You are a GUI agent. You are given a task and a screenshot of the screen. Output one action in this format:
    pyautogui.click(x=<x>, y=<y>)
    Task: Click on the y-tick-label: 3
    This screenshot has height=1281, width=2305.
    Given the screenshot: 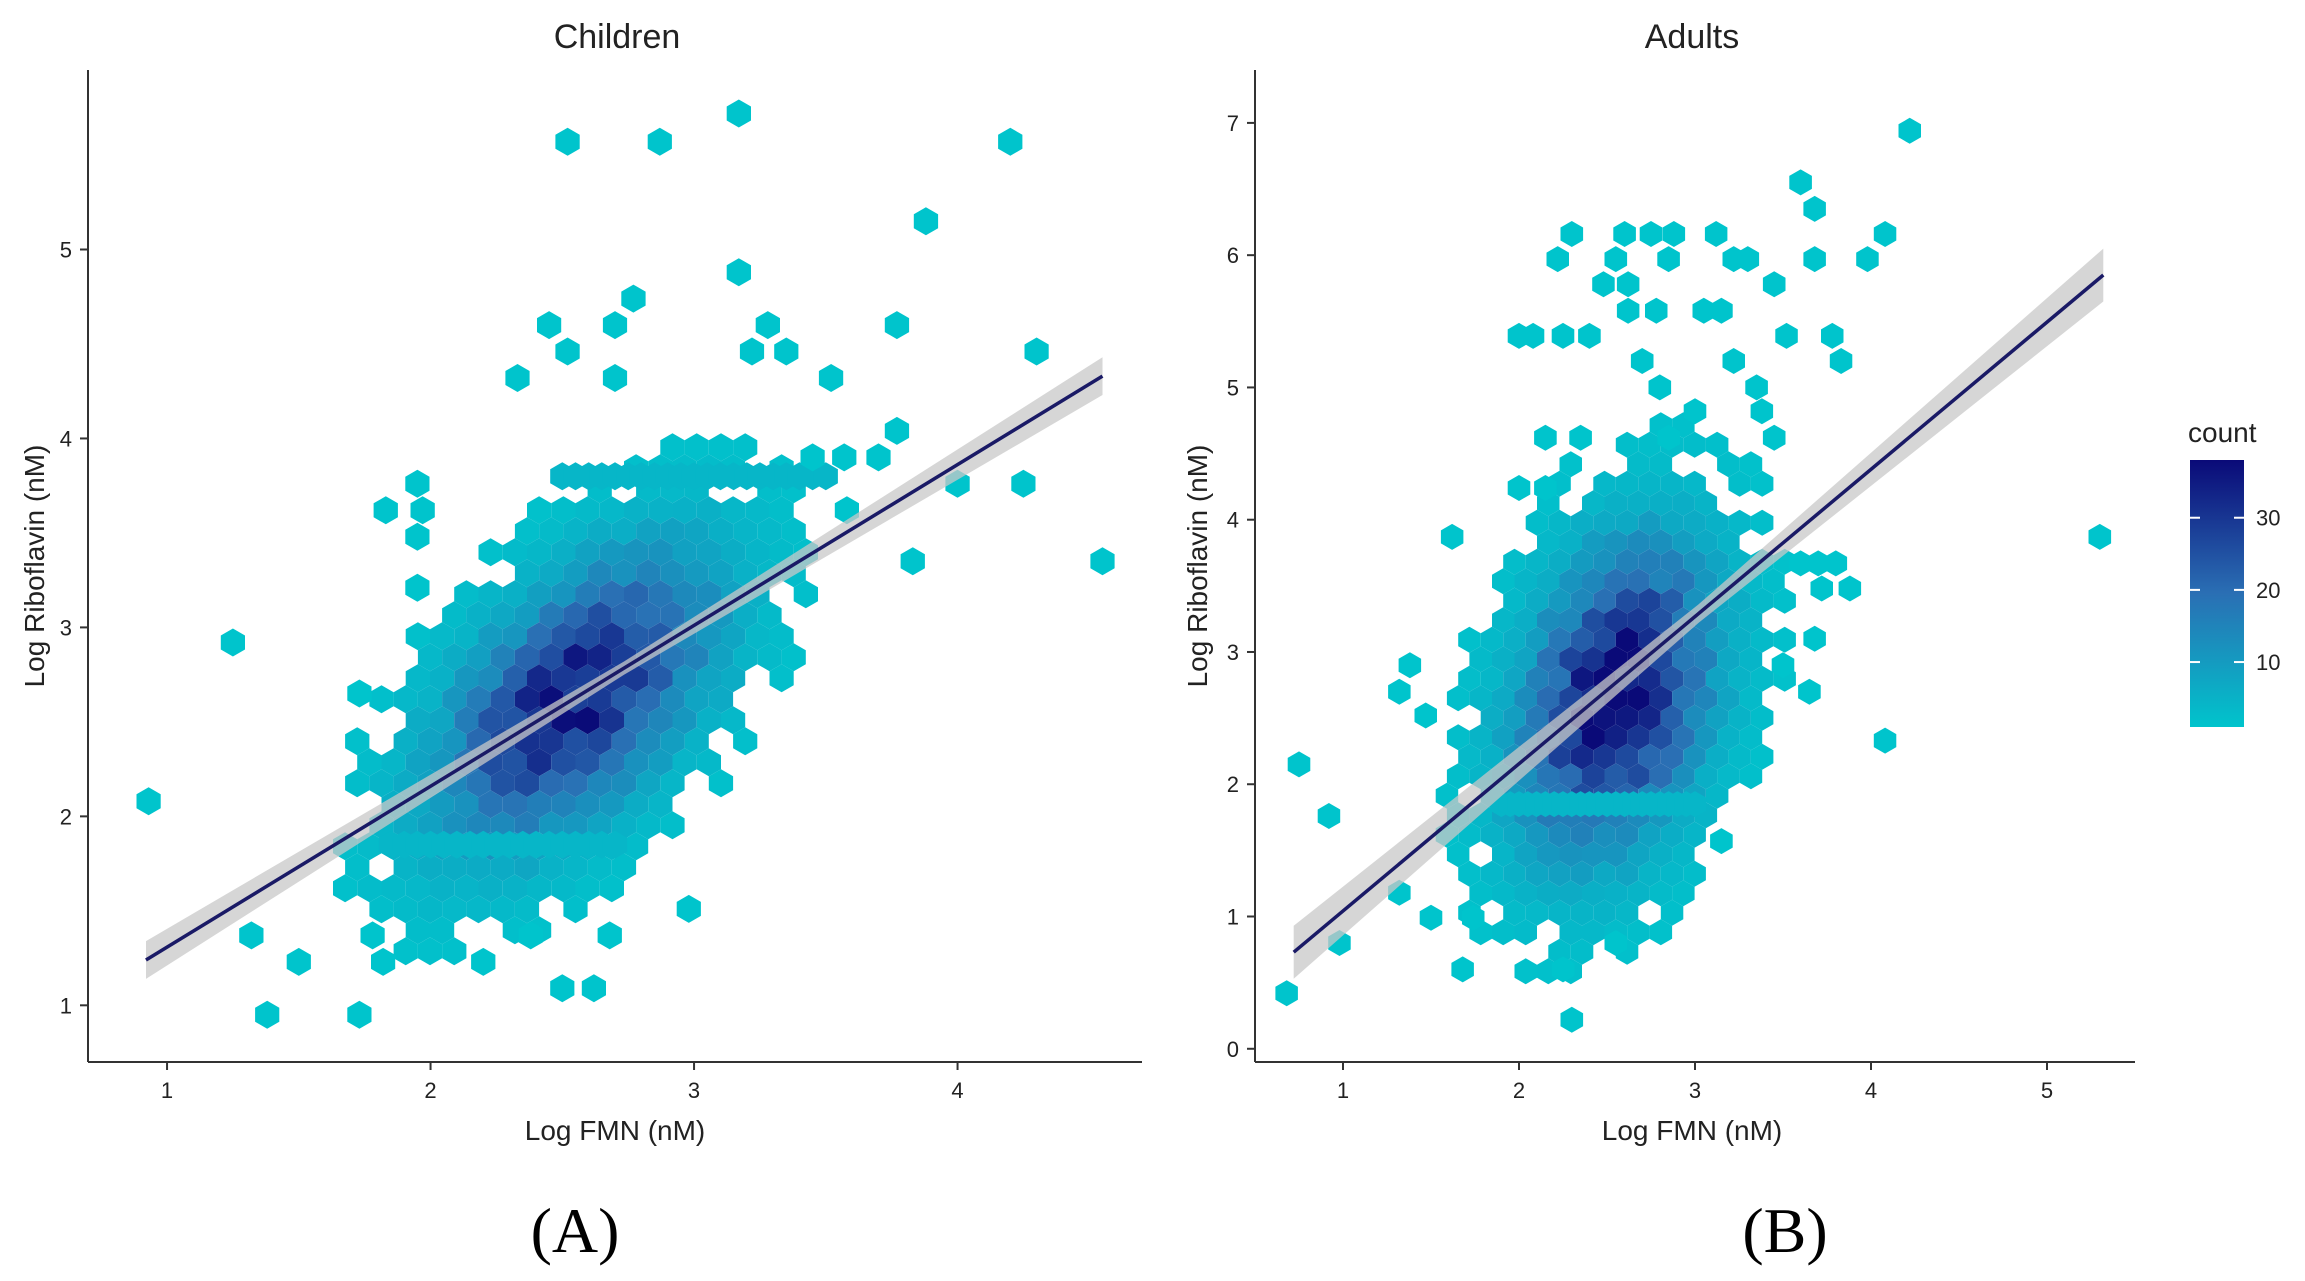 What is the action you would take?
    pyautogui.click(x=1233, y=652)
    